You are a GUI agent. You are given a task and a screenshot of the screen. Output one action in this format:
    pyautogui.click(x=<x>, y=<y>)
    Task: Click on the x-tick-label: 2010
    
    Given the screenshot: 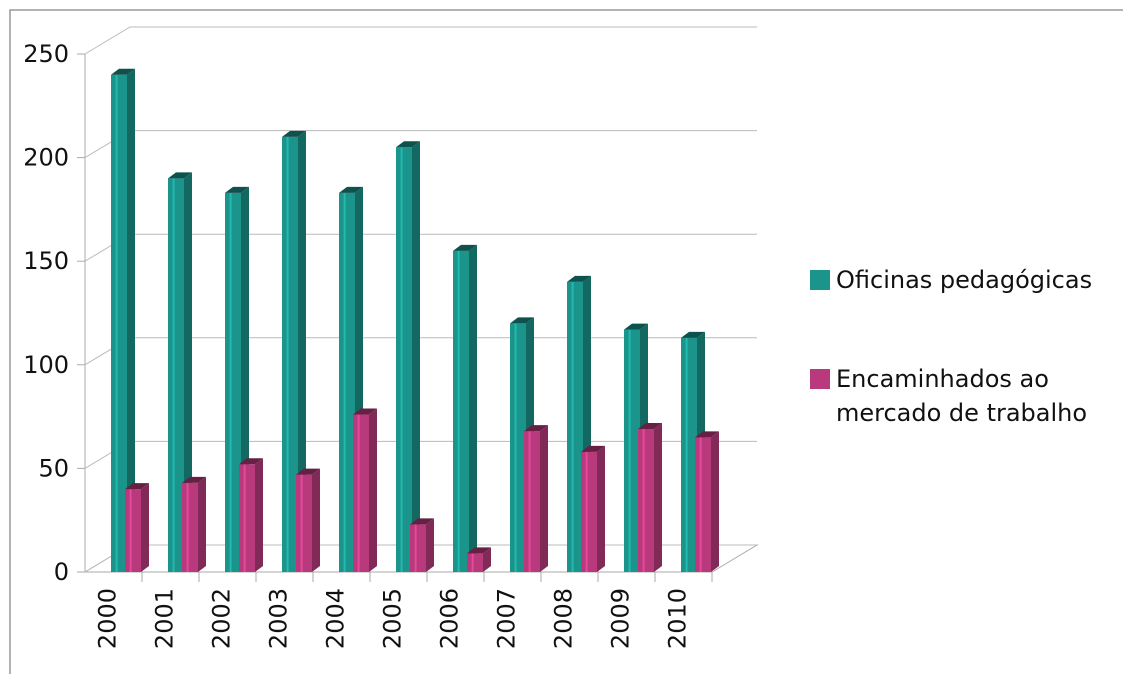 What is the action you would take?
    pyautogui.click(x=678, y=618)
    